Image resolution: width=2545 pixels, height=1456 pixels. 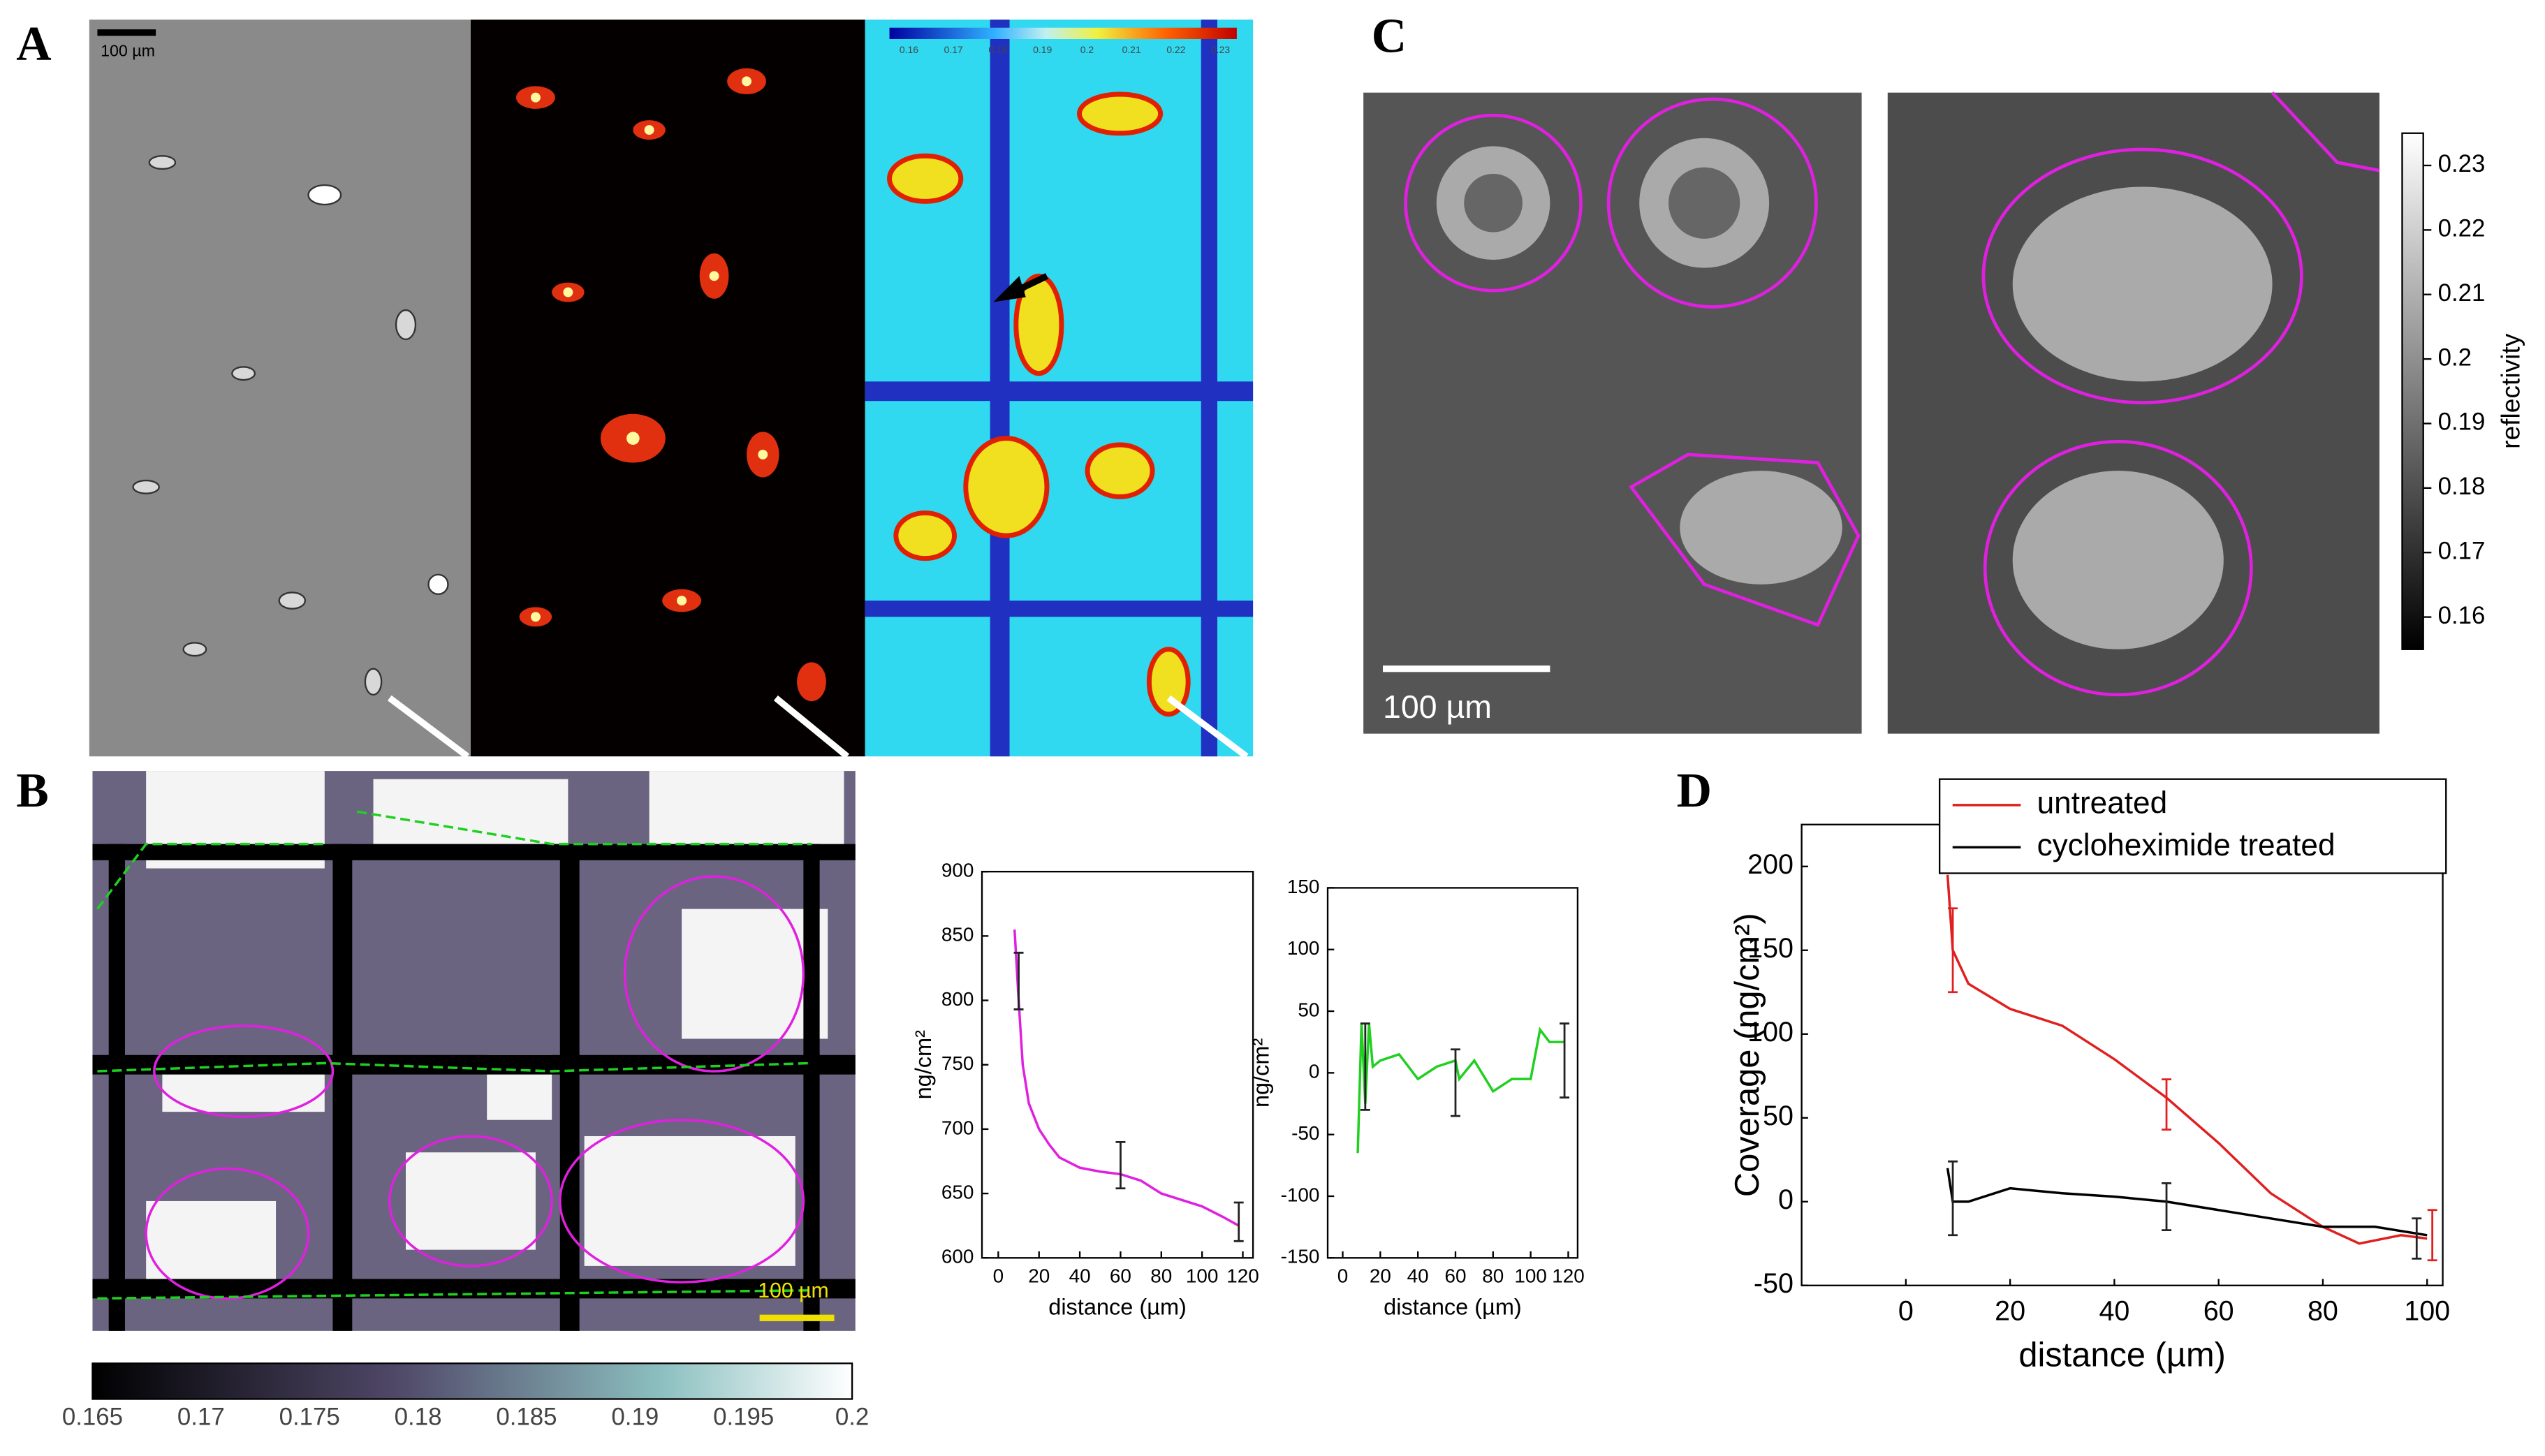 I want to click on legend-label: untreated, so click(x=2102, y=804).